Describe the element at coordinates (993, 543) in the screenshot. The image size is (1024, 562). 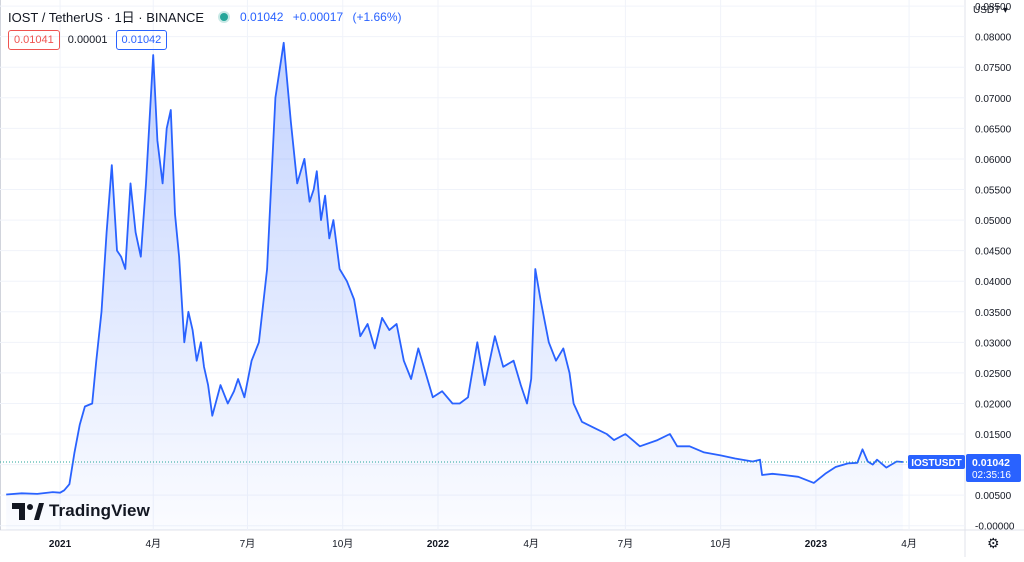
I see `gear-icon: ⚙` at that location.